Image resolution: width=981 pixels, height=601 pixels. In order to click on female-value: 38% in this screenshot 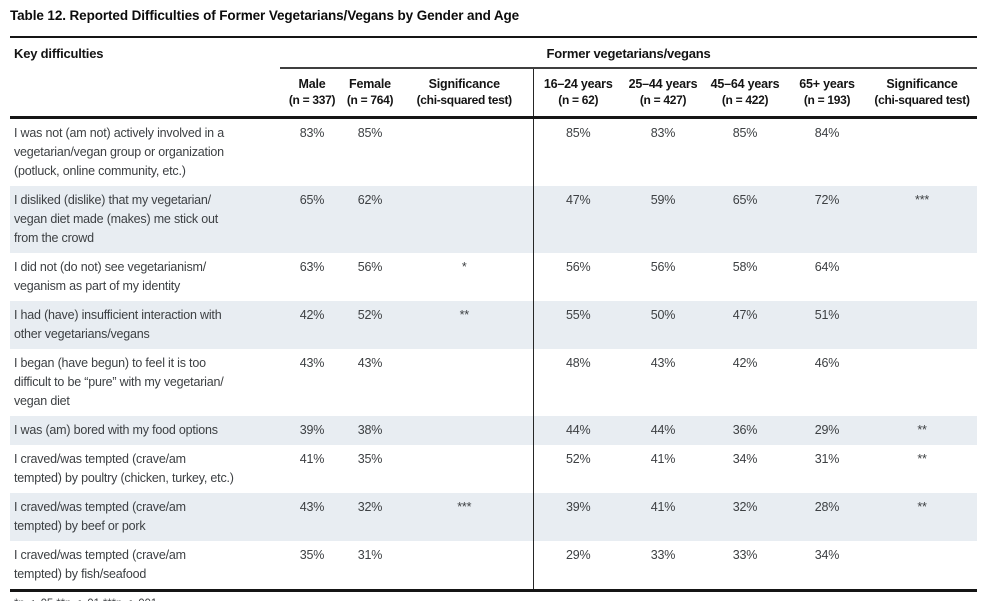, I will do `click(370, 430)`.